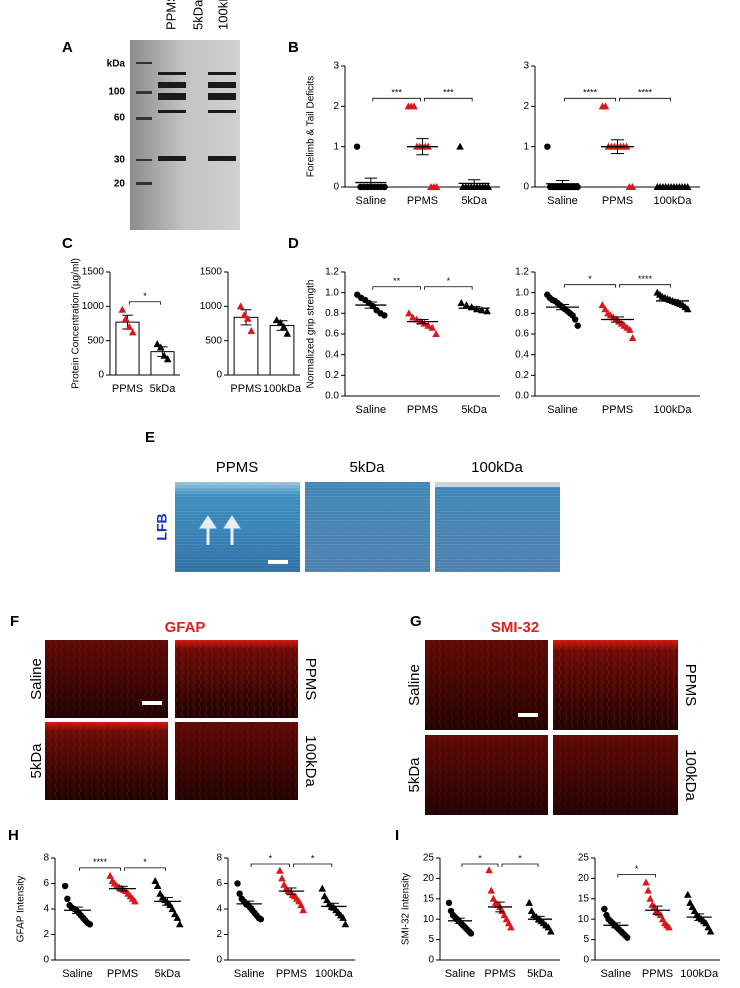 This screenshot has width=740, height=988. Describe the element at coordinates (429, 919) in the screenshot. I see `y-tick-label: 10` at that location.